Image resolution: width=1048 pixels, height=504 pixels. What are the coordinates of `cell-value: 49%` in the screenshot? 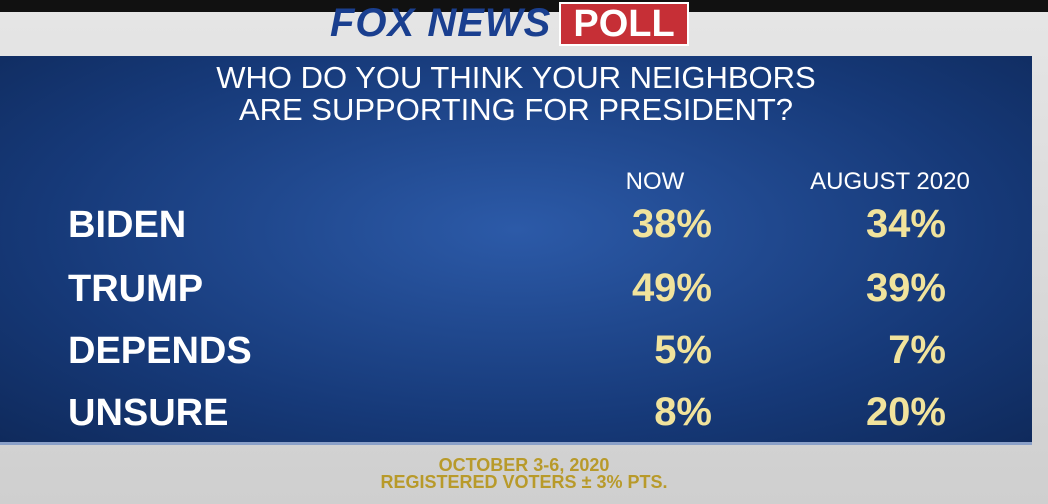 It's located at (671, 288).